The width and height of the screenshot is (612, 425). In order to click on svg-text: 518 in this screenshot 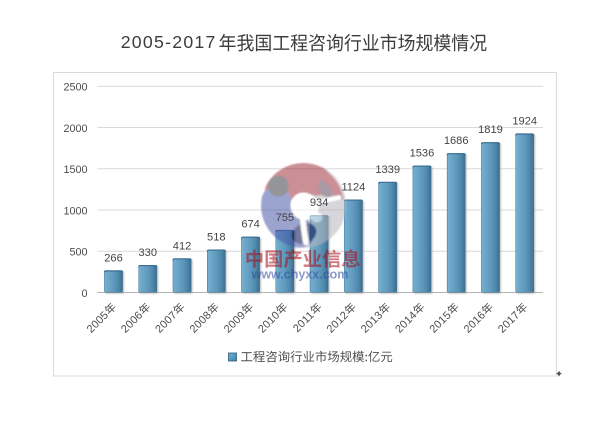, I will do `click(216, 238)`.